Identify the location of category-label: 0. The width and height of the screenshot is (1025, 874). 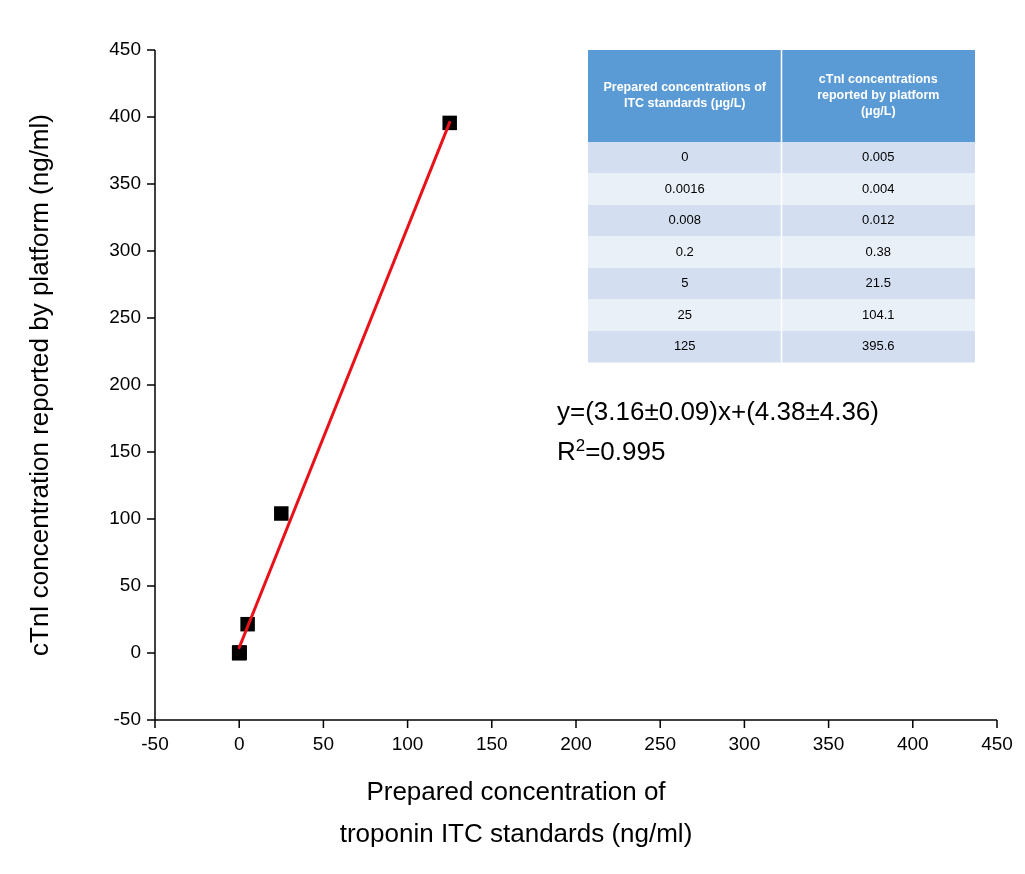
(685, 157).